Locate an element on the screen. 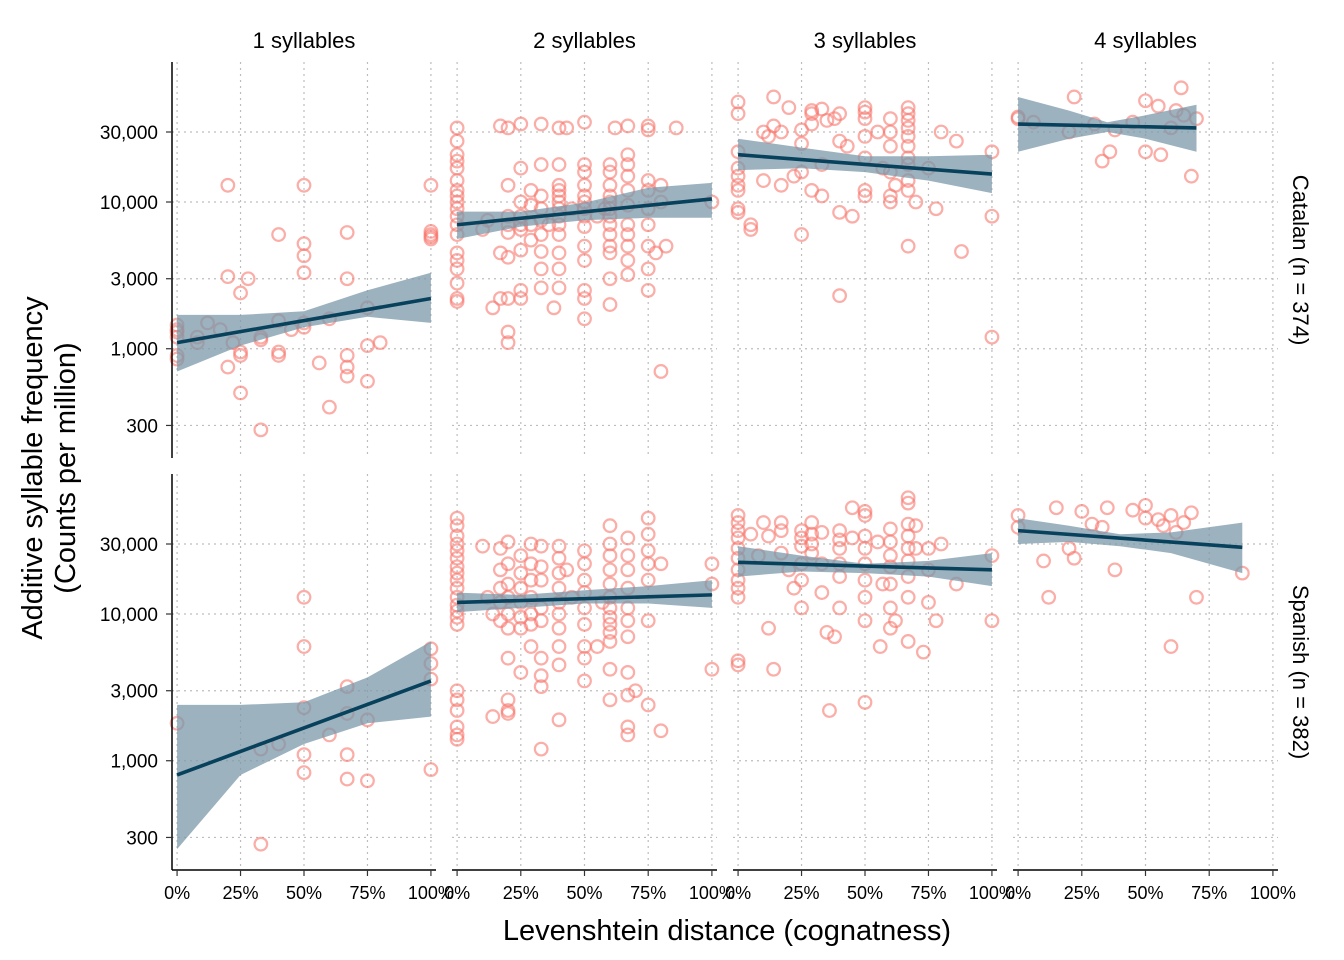 The width and height of the screenshot is (1344, 960). row-strip-labels: Catalan (n = 374) Spanish (n = 382) is located at coordinates (1300, 467).